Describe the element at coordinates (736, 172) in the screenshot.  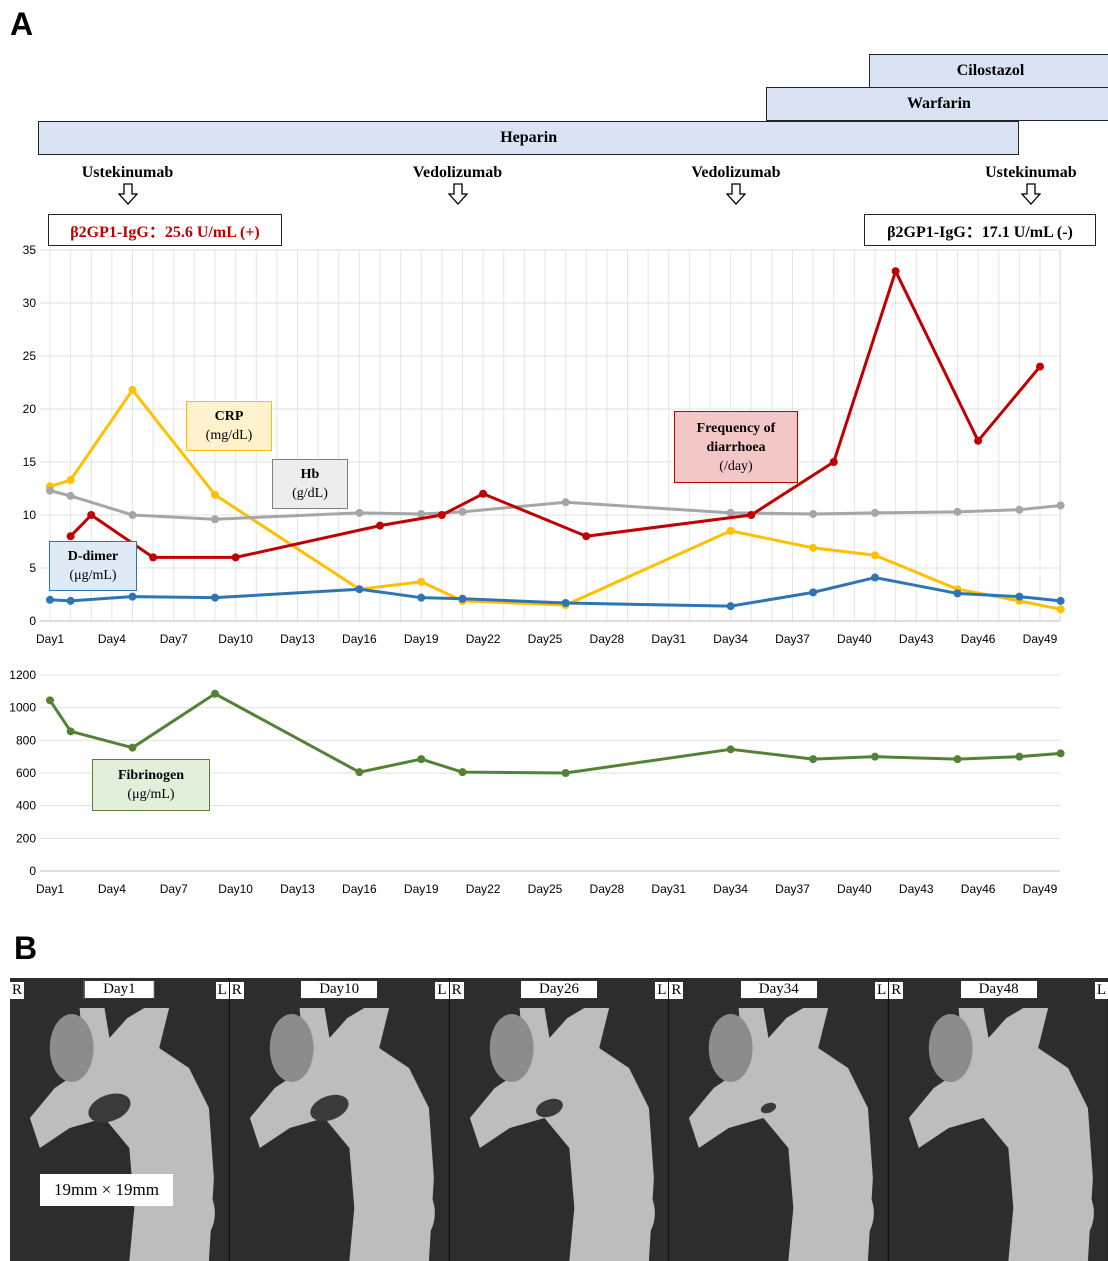
I see `injection-label-2: Vedolizumab` at that location.